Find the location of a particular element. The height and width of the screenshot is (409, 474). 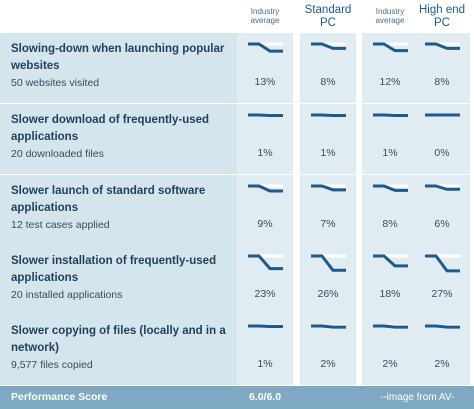

slowdown-cell: 13% is located at coordinates (265, 68).